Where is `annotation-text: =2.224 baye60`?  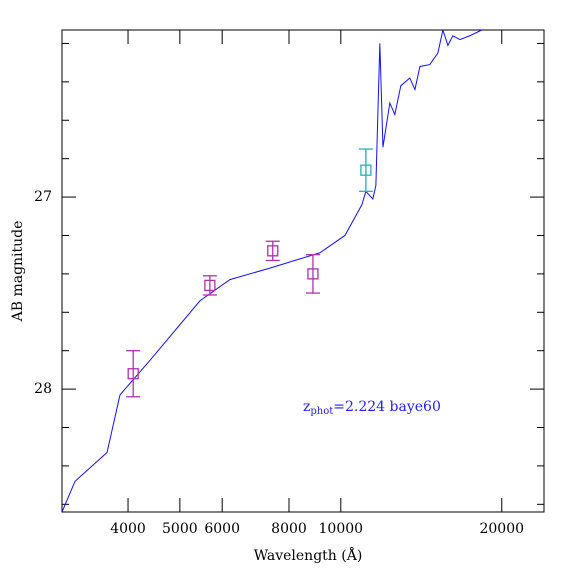
annotation-text: =2.224 baye60 is located at coordinates (387, 407).